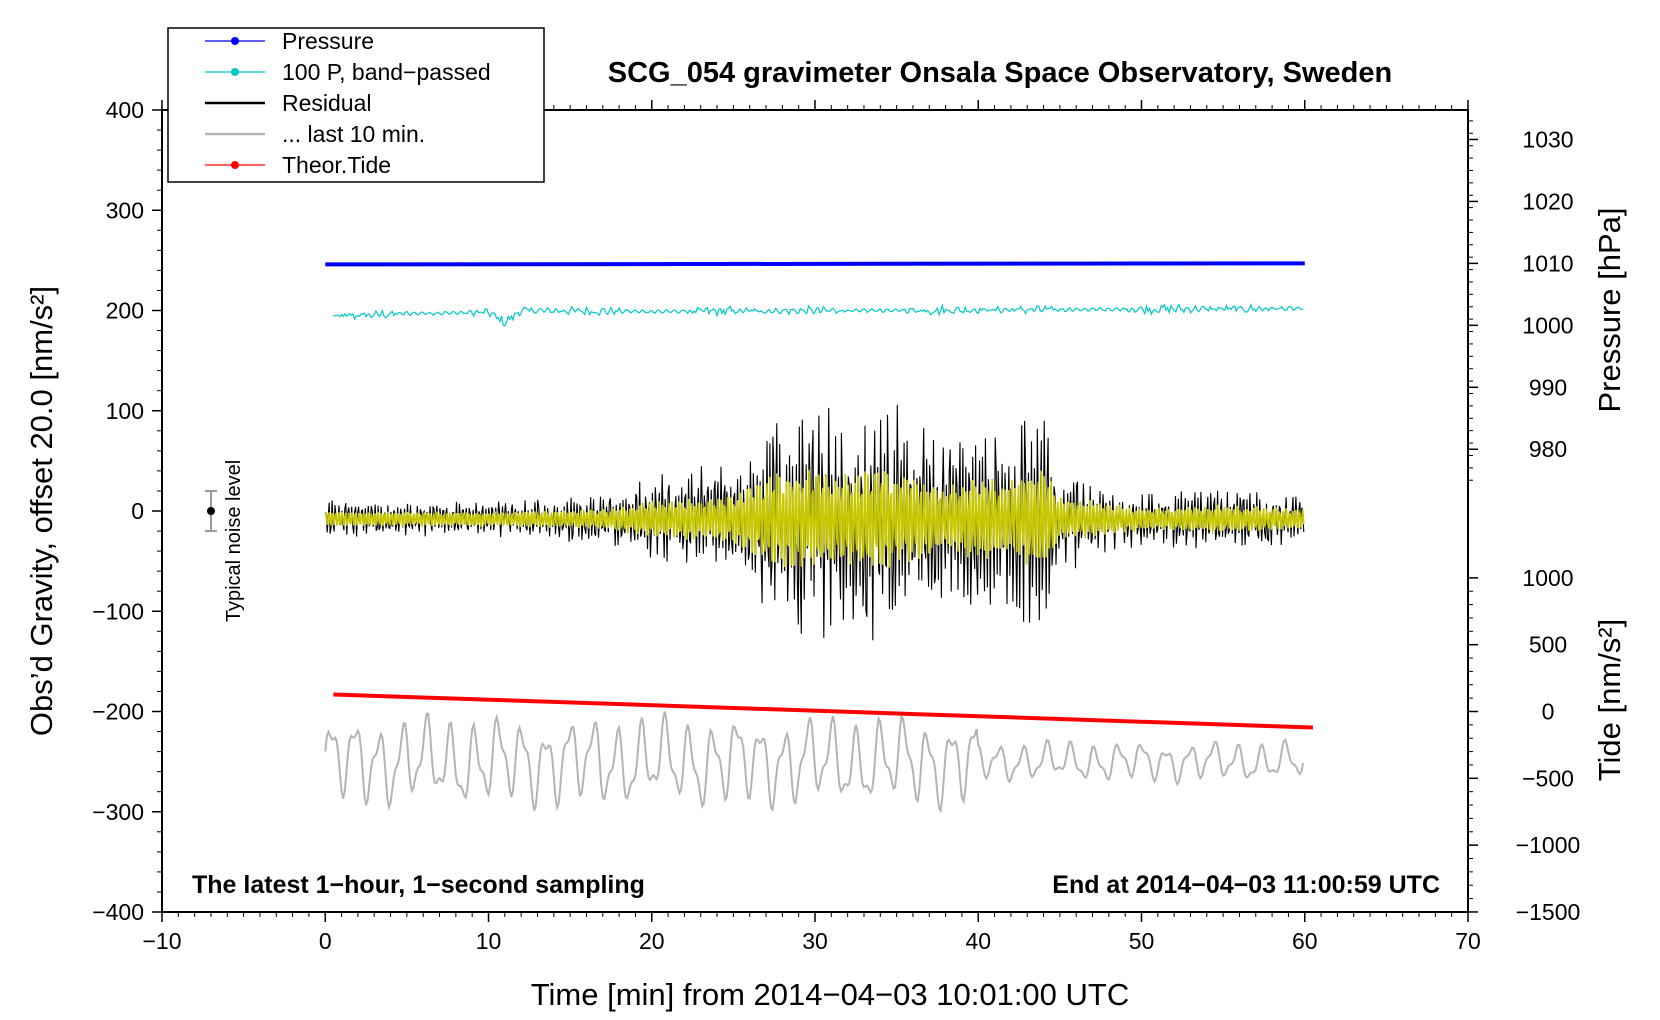 The width and height of the screenshot is (1660, 1020). What do you see at coordinates (1548, 778) in the screenshot?
I see `tide-tick-label: −500` at bounding box center [1548, 778].